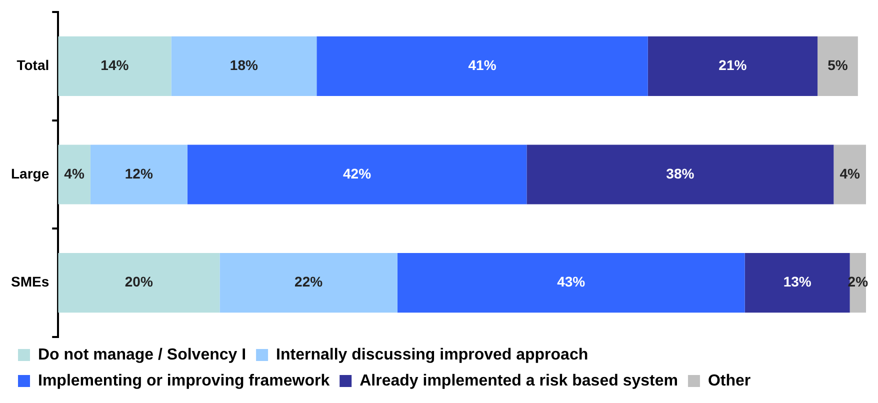 The image size is (878, 403). Describe the element at coordinates (33, 65) in the screenshot. I see `y-tick-label: Total` at that location.